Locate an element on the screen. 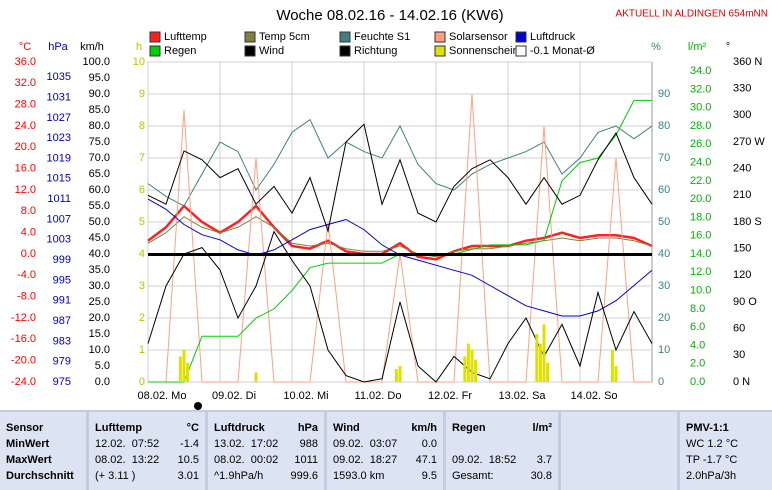  stats-panel: PMV-1:1 WC 1.2 °C TP -1.7 °C 2.0hPa/3h is located at coordinates (726, 451).